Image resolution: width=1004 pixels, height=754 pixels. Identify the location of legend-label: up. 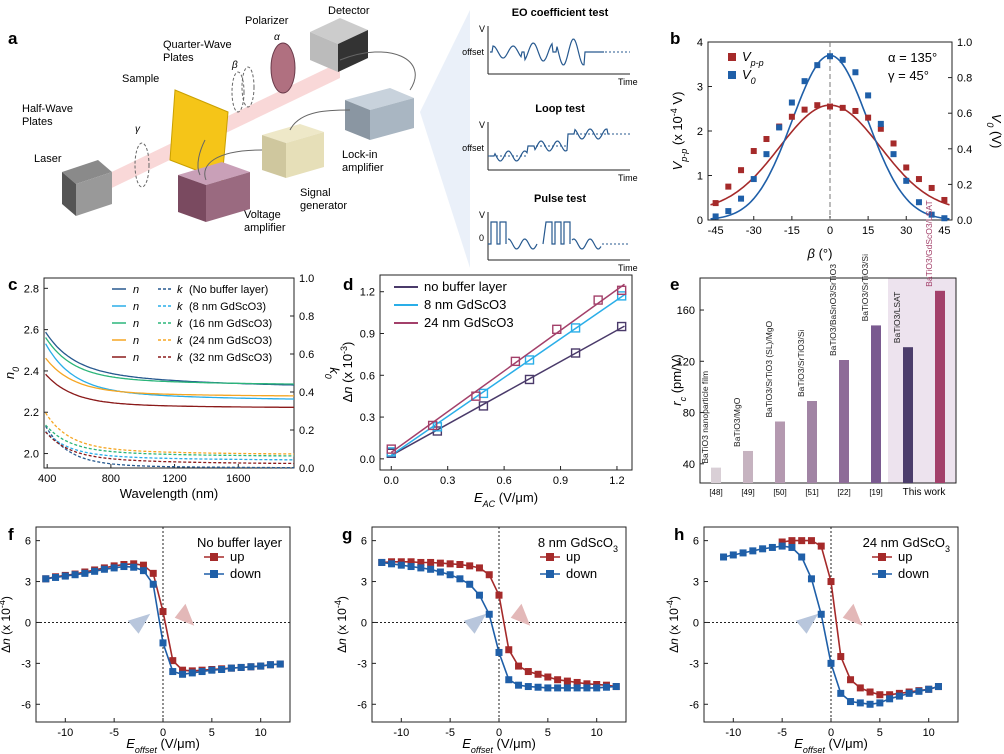
(573, 556).